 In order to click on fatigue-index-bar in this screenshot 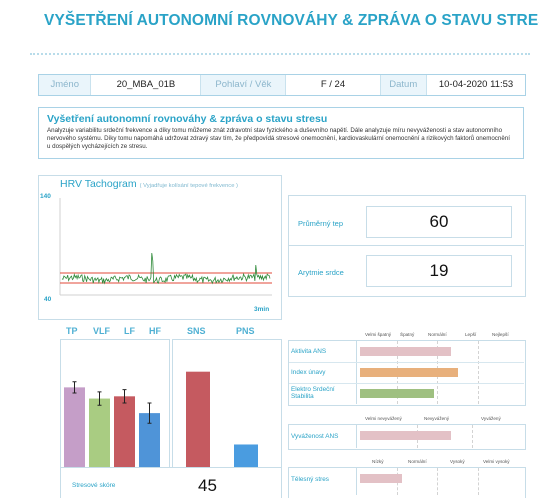, I will do `click(409, 372)`.